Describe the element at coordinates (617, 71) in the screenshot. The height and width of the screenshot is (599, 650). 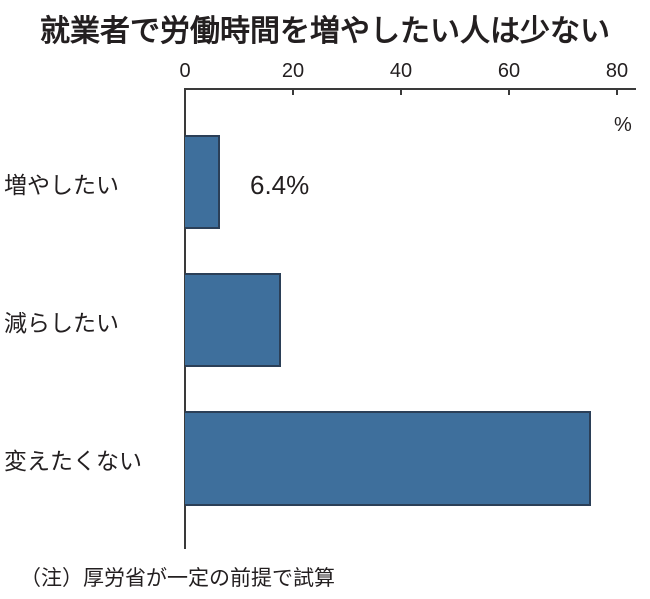
I see `x-tick-label-80: 80` at that location.